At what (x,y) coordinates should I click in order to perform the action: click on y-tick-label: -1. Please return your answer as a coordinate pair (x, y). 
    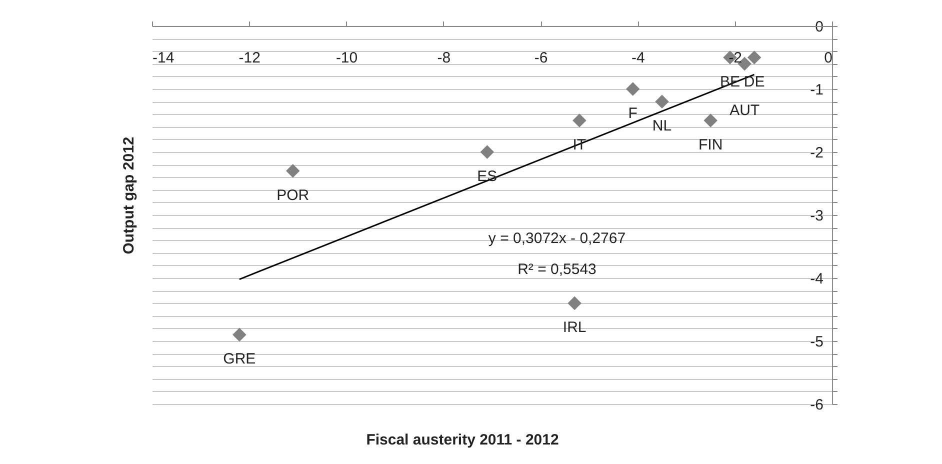
    Looking at the image, I should click on (817, 90).